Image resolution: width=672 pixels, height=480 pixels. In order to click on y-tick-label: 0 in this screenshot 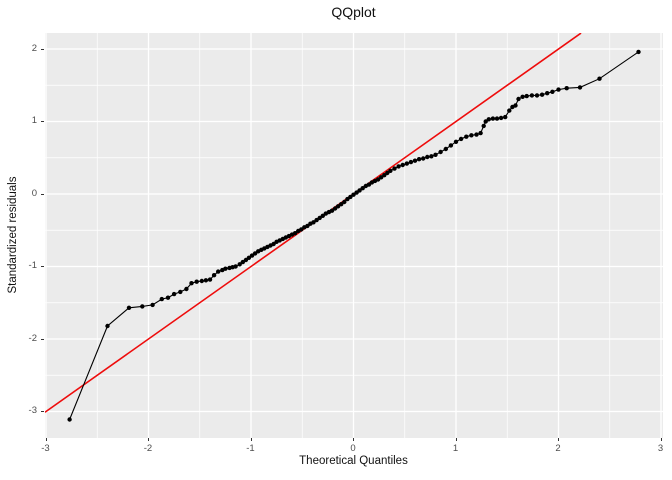, I will do `click(34, 193)`.